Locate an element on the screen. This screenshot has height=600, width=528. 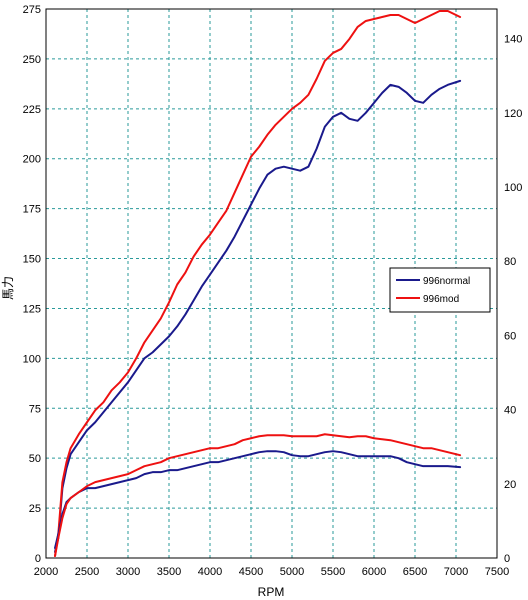
y-left-axis-ticks: 0 25 50 75 100 125 150 175 200 225 250 275 is located at coordinates (32, 284).